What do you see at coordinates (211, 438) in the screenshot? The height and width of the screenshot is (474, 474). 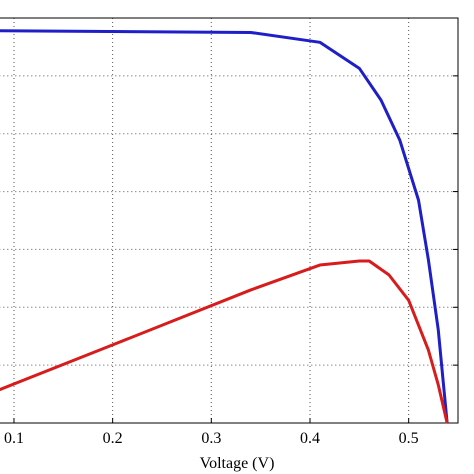 I see `x-tick-label: 0.3` at bounding box center [211, 438].